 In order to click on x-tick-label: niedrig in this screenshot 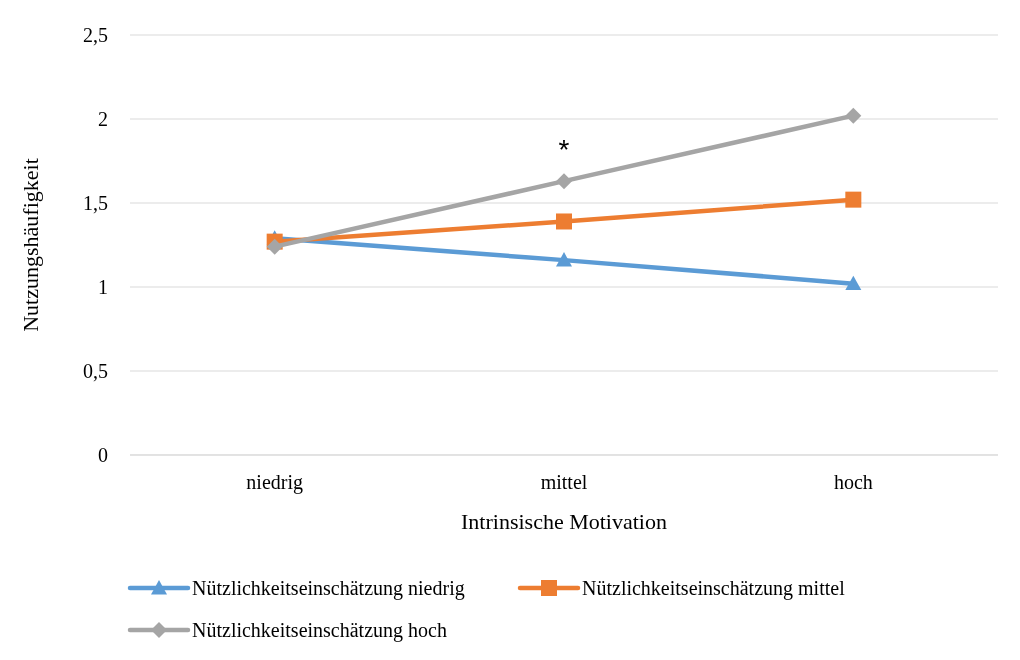, I will do `click(274, 482)`.